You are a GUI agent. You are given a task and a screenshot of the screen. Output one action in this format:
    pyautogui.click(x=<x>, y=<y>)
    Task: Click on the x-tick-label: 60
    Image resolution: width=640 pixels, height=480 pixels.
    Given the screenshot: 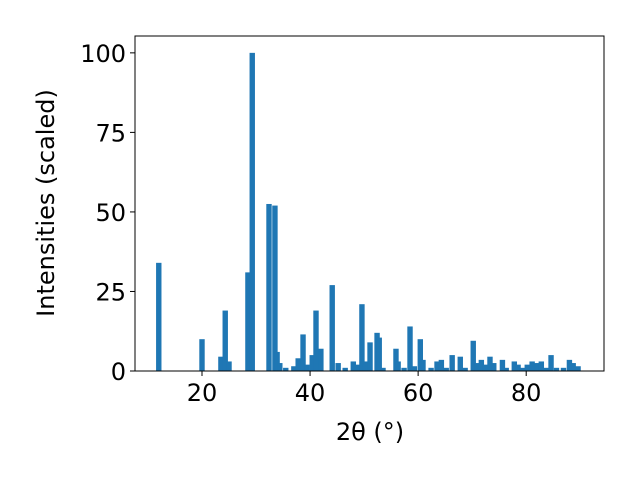 What is the action you would take?
    pyautogui.click(x=418, y=393)
    